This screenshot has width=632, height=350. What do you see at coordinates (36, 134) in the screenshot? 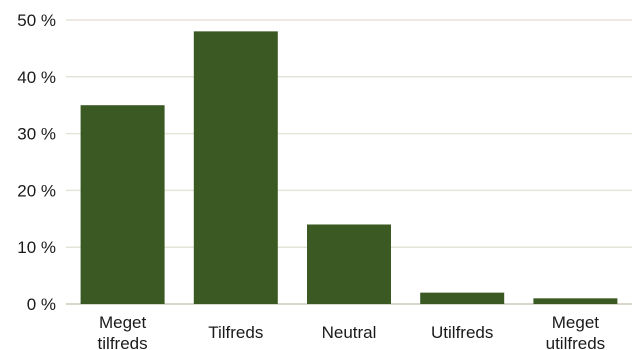
I see `y-tick-label: 30 %` at bounding box center [36, 134].